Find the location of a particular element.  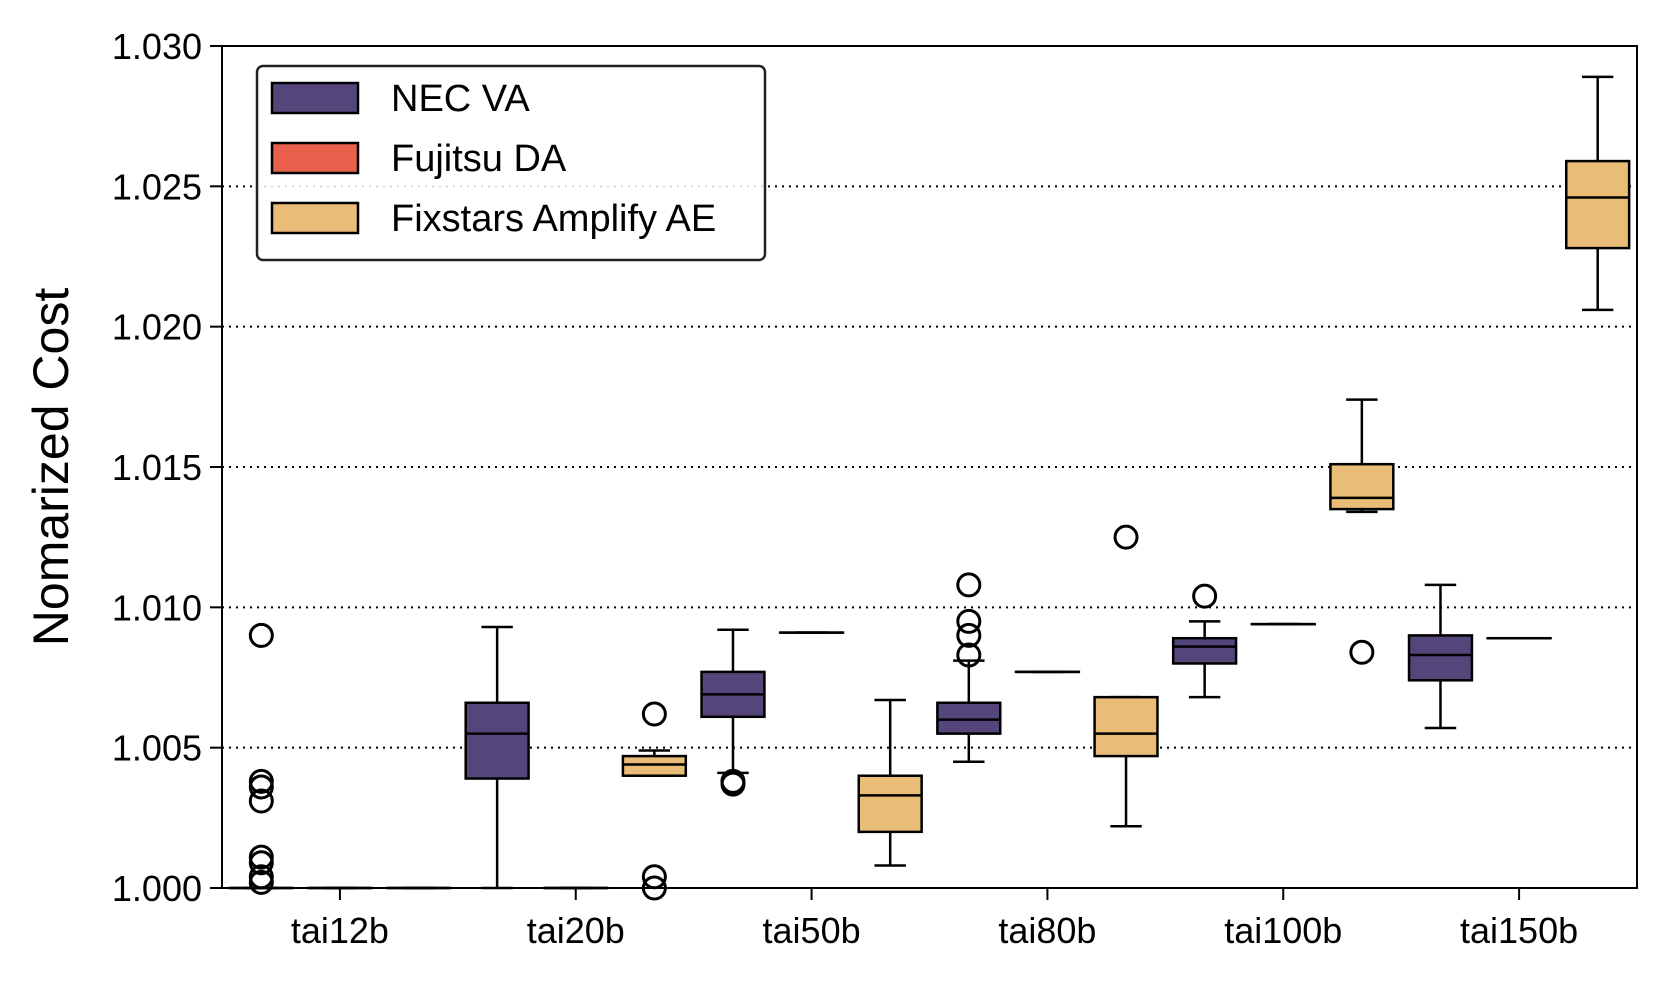

x-tick-label: tai150b is located at coordinates (1519, 930).